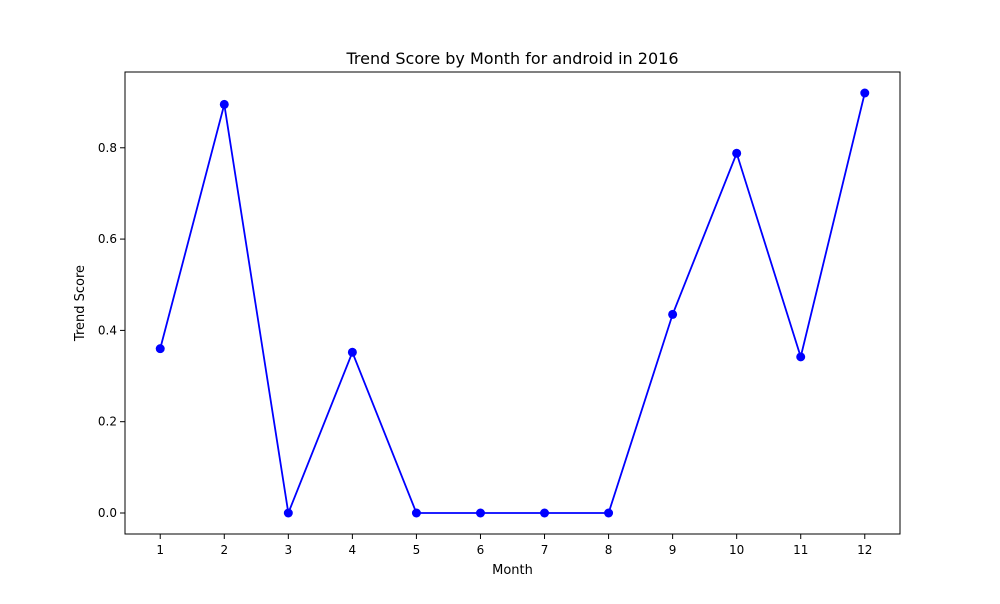 This screenshot has width=1000, height=604. What do you see at coordinates (609, 550) in the screenshot?
I see `x-tick-label: 8` at bounding box center [609, 550].